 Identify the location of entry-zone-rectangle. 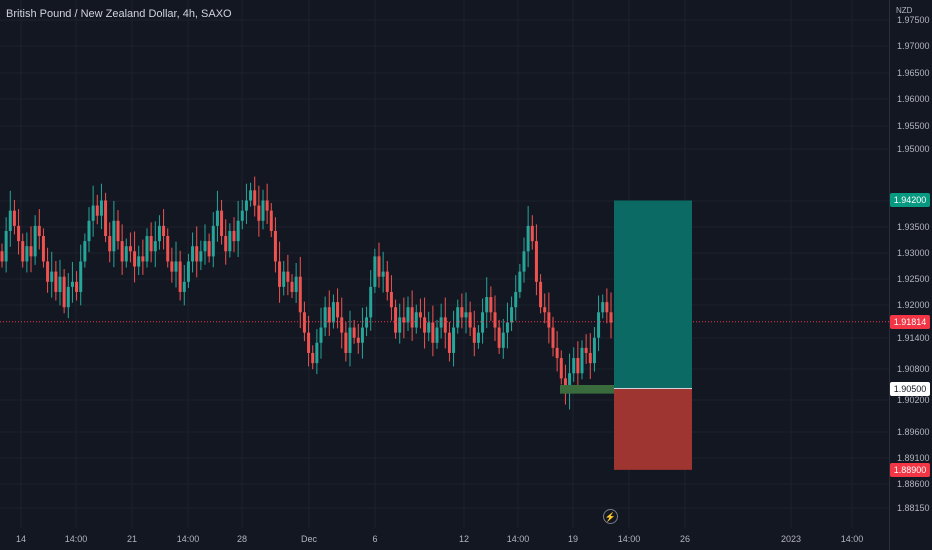
(587, 389).